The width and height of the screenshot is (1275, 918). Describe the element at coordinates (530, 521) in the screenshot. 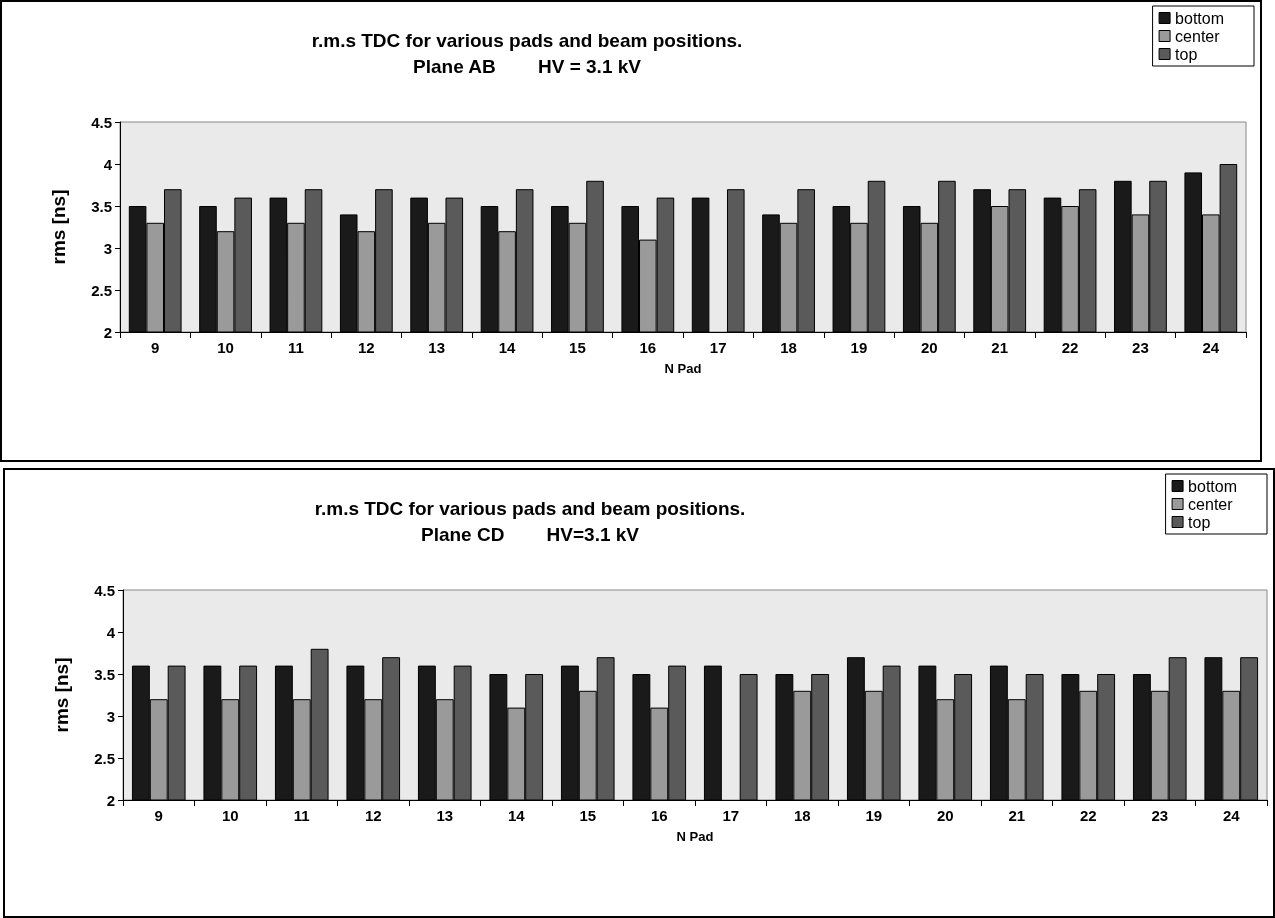

I see `chart-title: r.m.s TDC for various pads and beam positions. Plane CD HV=3.1 kV` at that location.